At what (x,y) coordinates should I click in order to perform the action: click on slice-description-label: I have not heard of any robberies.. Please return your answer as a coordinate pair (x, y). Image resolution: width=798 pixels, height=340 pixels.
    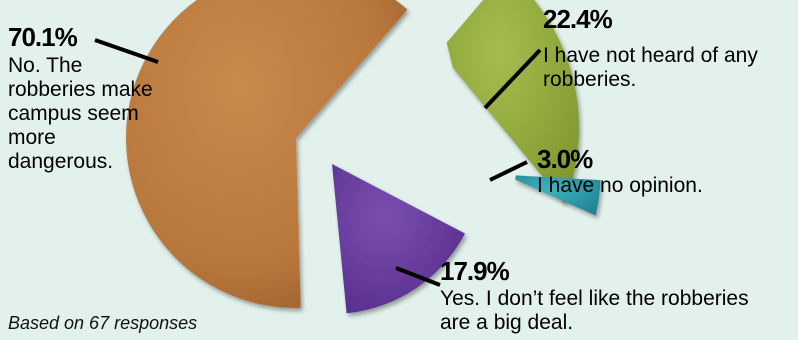
    Looking at the image, I should click on (650, 67).